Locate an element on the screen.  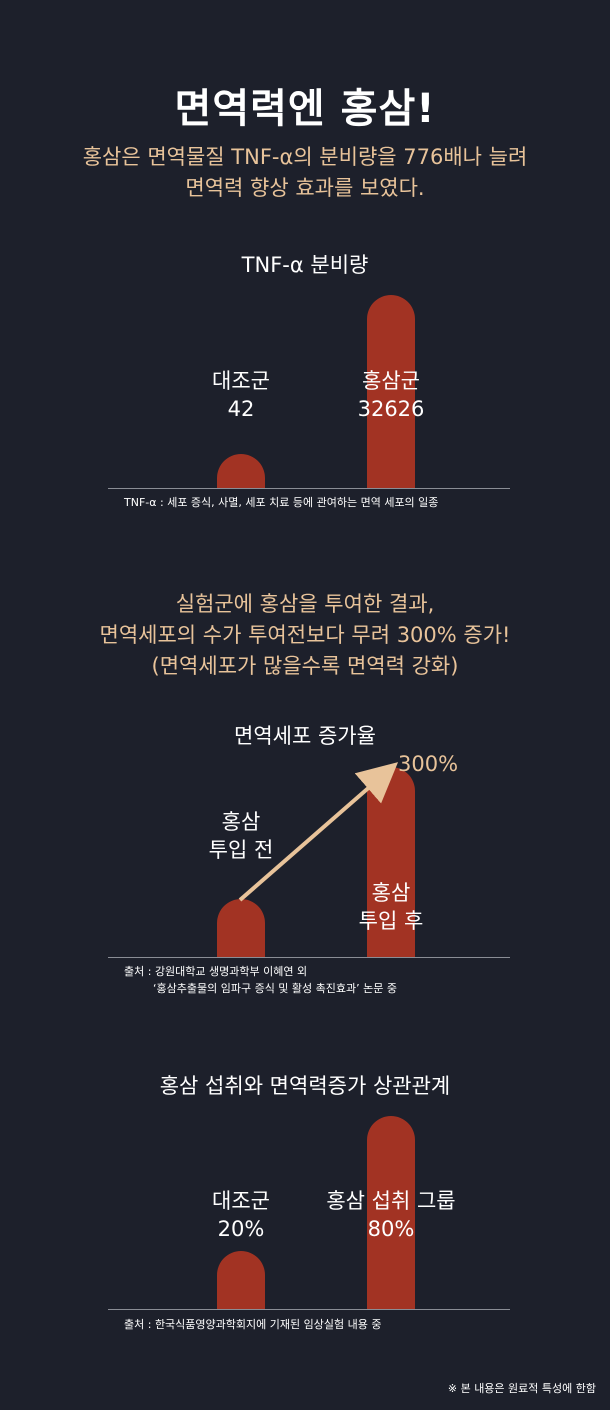
headline-1-line: 면역력 향상 효과를 보였다. is located at coordinates (305, 188).